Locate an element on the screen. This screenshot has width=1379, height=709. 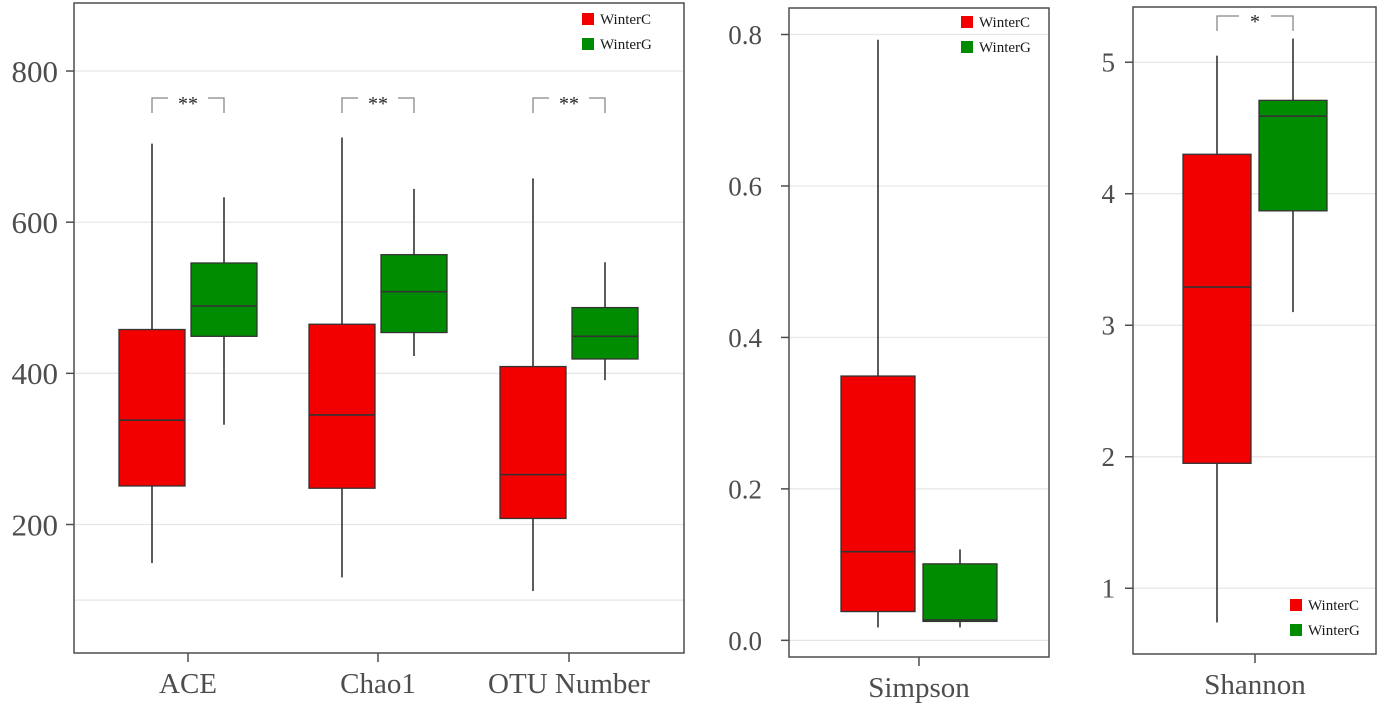
y-tick-label: 0.0 is located at coordinates (745, 641).